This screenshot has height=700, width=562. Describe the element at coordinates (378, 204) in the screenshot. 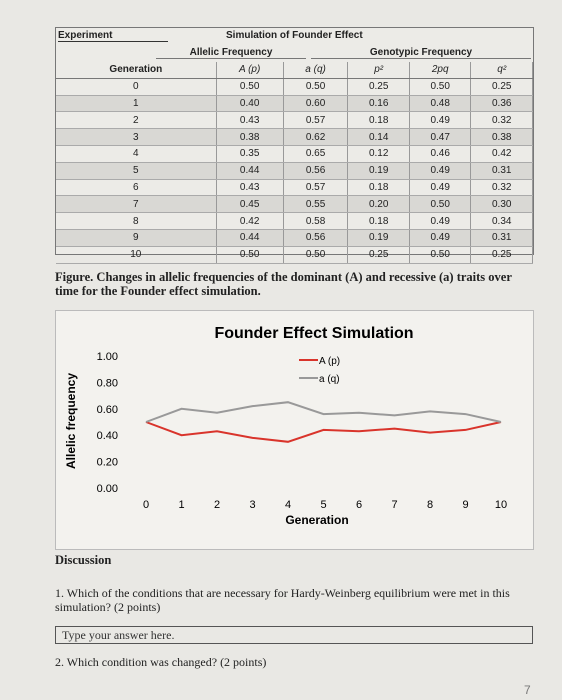

I see `table-cell: 0.20` at that location.